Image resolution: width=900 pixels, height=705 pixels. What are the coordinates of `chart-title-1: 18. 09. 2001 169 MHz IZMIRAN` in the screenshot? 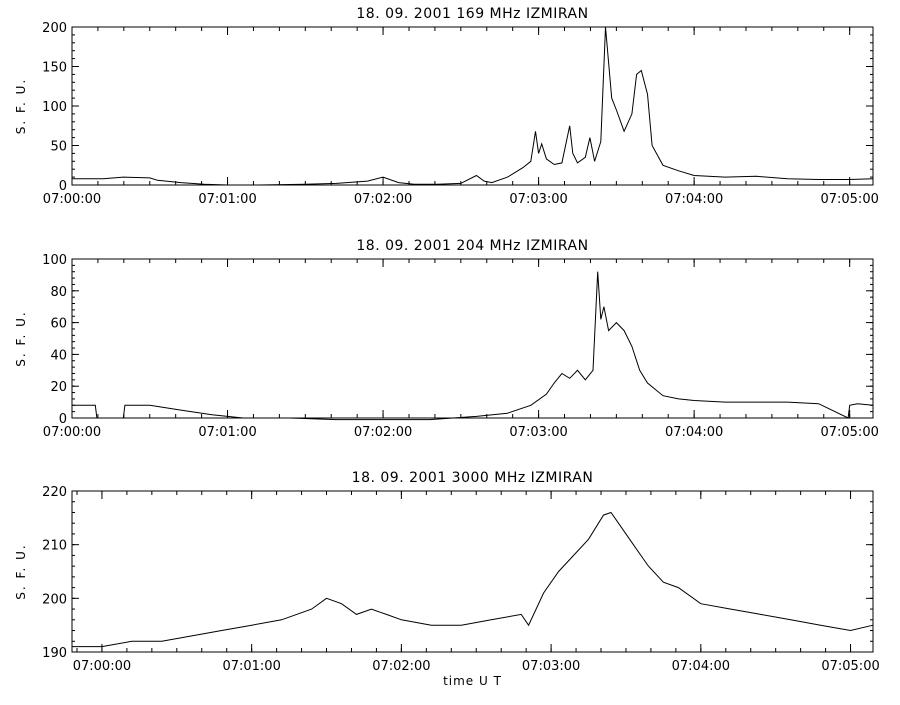 It's located at (472, 14).